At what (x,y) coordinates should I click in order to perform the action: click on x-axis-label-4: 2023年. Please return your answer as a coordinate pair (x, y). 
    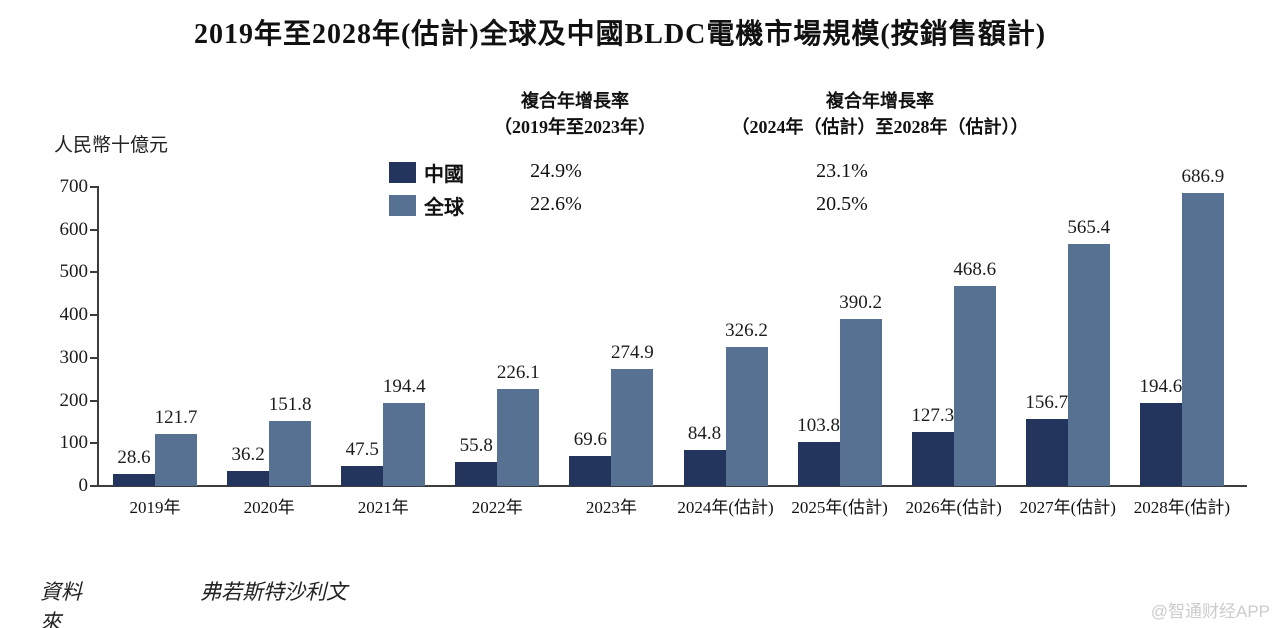
    Looking at the image, I should click on (611, 507).